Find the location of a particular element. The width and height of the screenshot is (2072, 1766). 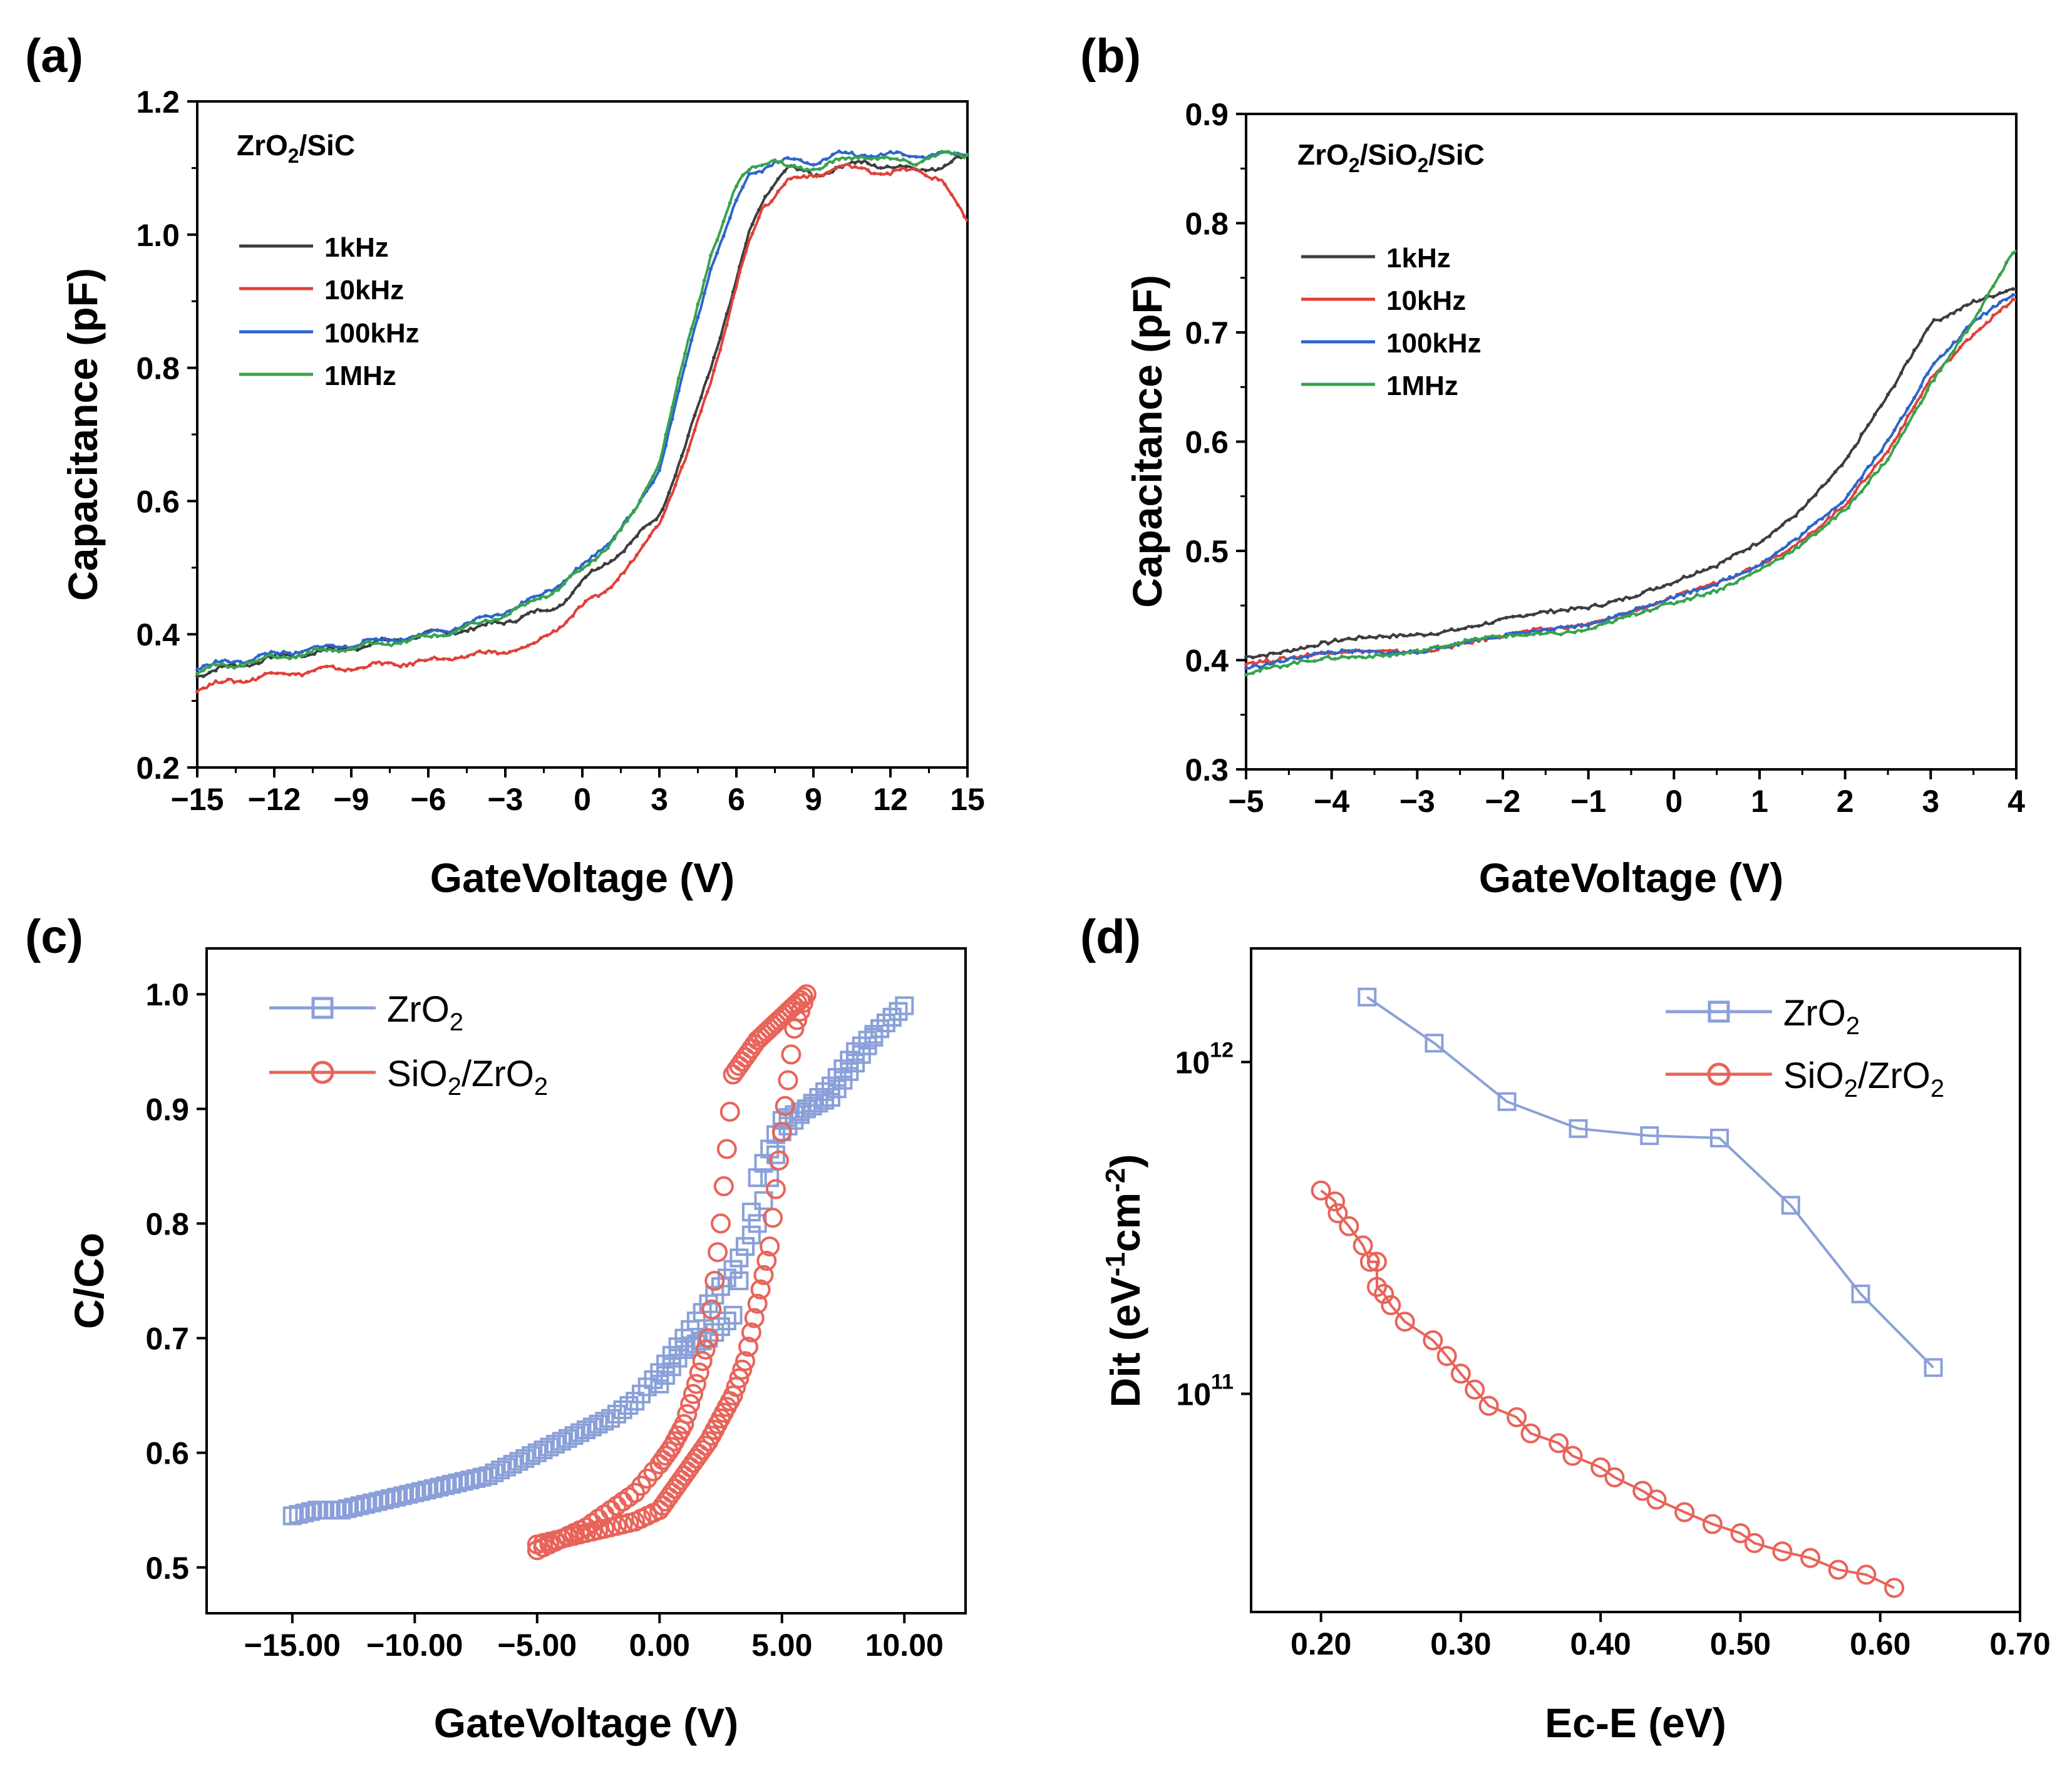

panel-a-legend: 1kHz 10kHz 100kHz 1MHz is located at coordinates (329, 311).